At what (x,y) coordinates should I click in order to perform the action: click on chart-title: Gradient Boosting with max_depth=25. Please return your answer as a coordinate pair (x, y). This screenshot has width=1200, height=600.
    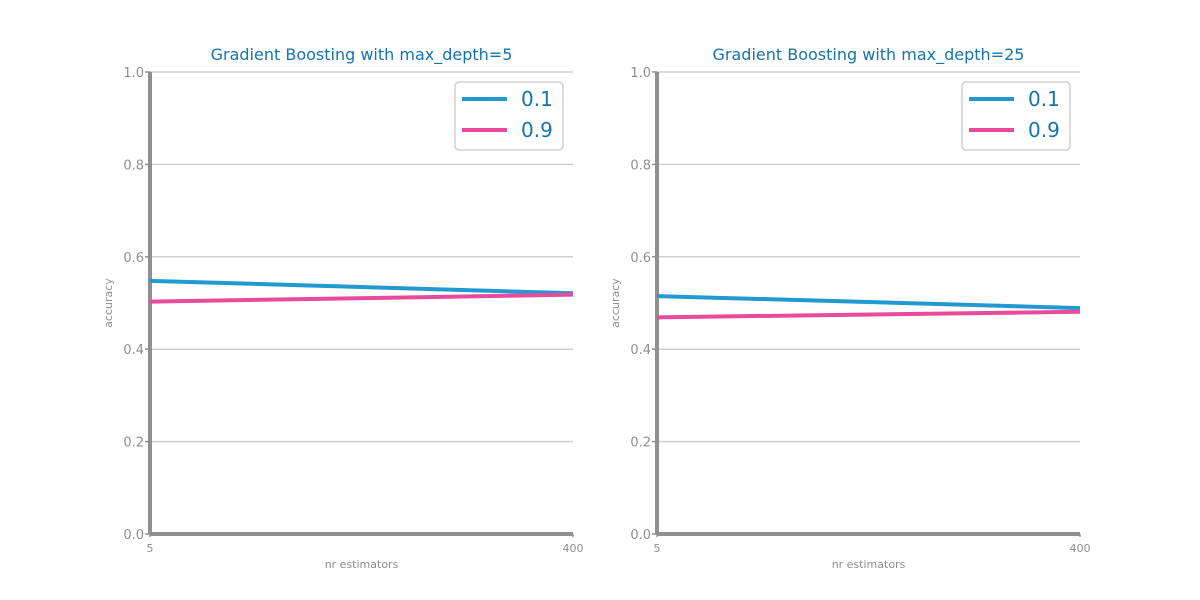
    Looking at the image, I should click on (869, 55).